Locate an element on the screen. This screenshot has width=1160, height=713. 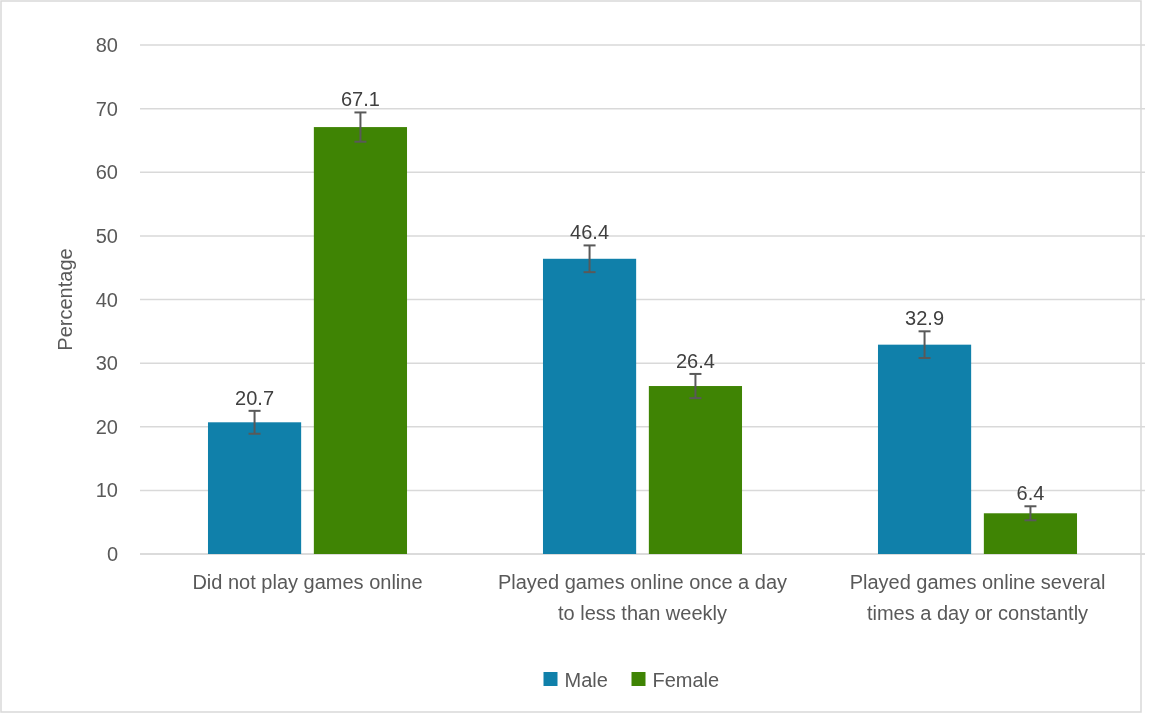
y-tick-label: 30 is located at coordinates (106, 363).